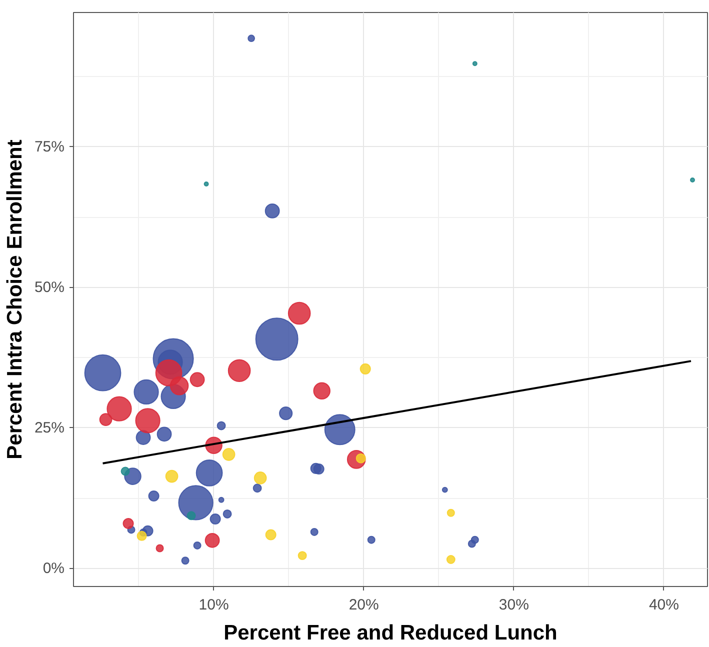 This screenshot has height=647, width=709. Describe the element at coordinates (513, 605) in the screenshot. I see `x-tick-label: 30%` at that location.